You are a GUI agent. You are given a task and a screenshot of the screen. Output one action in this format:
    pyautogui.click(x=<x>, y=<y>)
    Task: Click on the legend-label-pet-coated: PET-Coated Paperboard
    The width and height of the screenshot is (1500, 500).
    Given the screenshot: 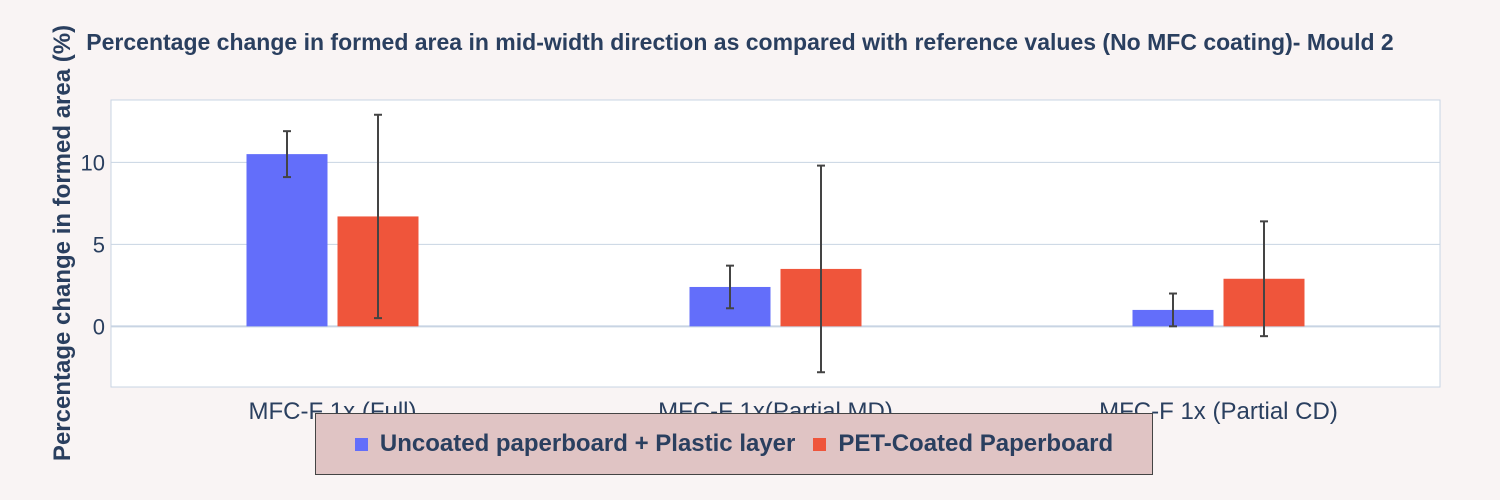 What is the action you would take?
    pyautogui.click(x=976, y=443)
    